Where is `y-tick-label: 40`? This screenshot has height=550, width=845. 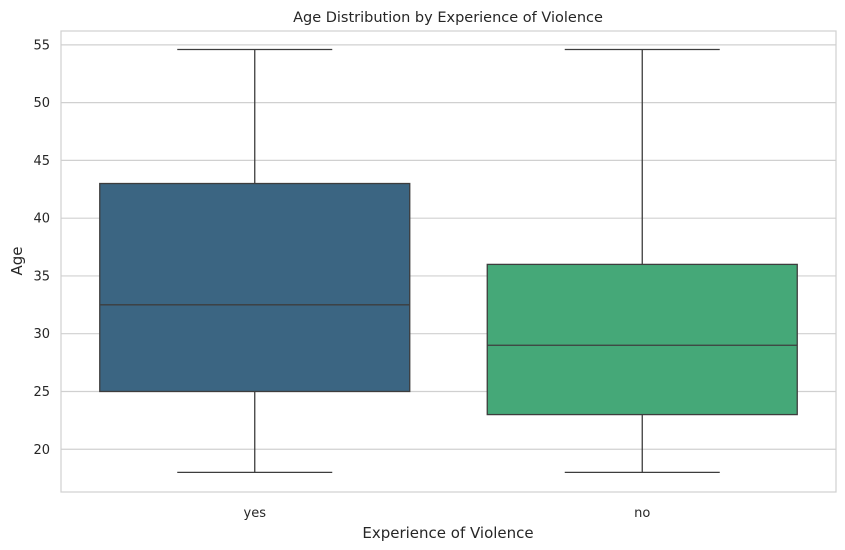
y-tick-label: 40 is located at coordinates (41, 219).